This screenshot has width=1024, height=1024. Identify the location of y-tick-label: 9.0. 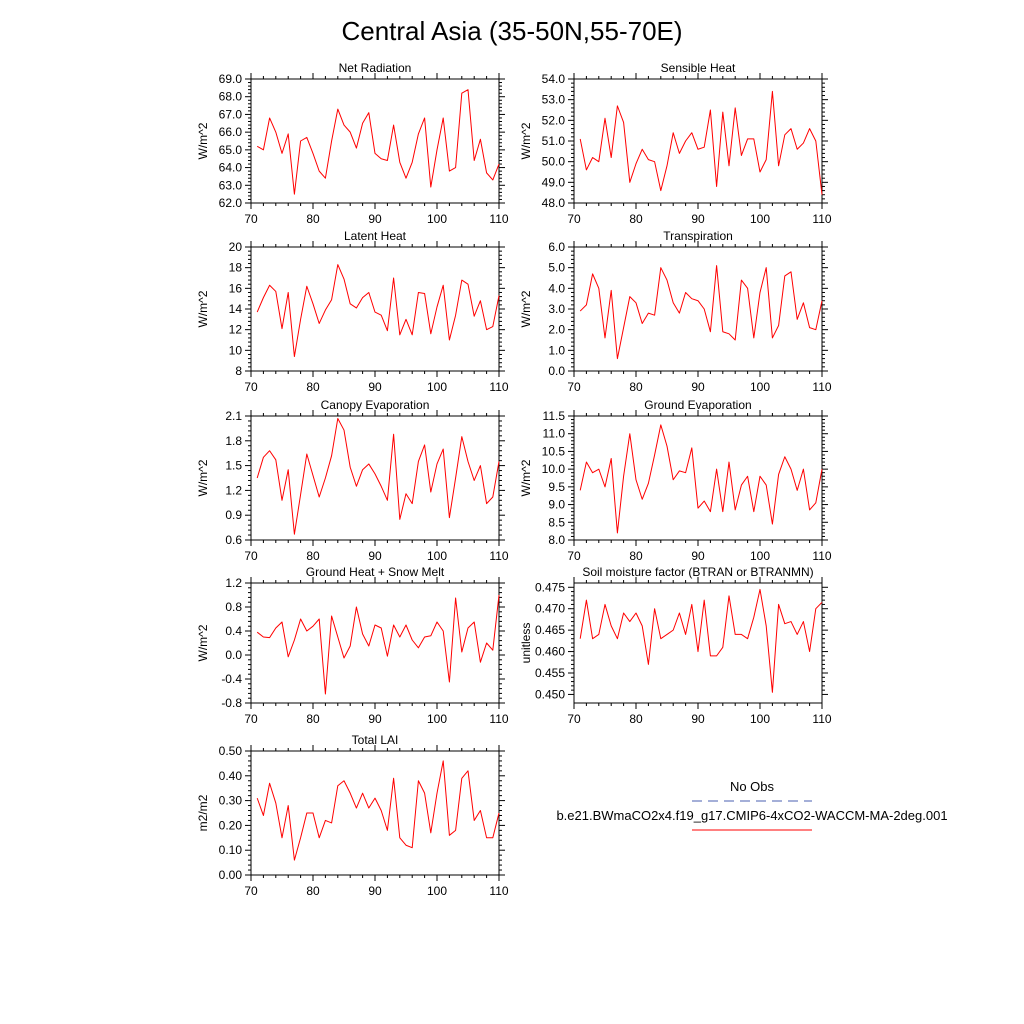
(556, 505).